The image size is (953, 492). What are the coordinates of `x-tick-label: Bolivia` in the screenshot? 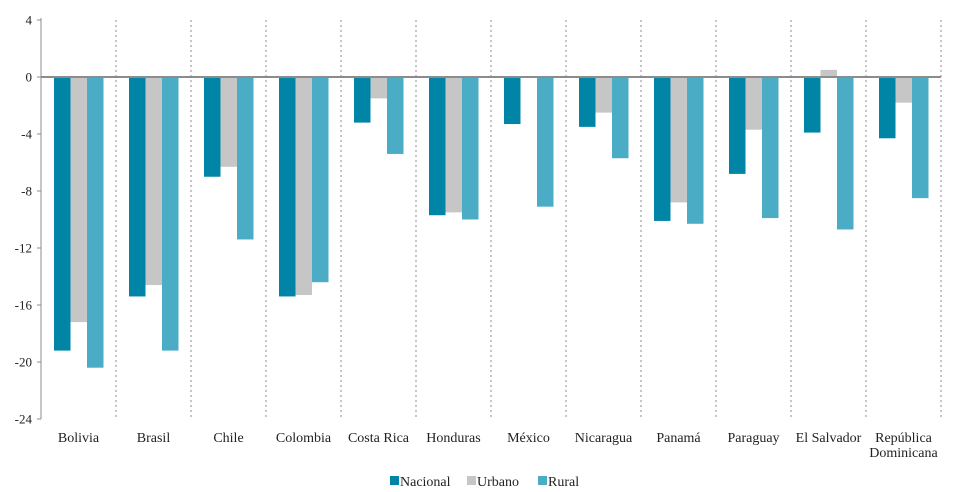 It's located at (79, 438).